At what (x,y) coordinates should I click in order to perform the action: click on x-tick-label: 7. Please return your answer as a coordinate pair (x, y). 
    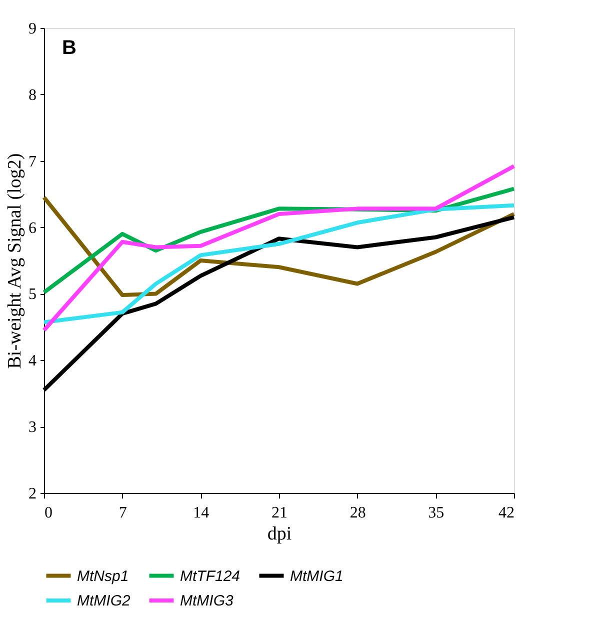
    Looking at the image, I should click on (122, 513).